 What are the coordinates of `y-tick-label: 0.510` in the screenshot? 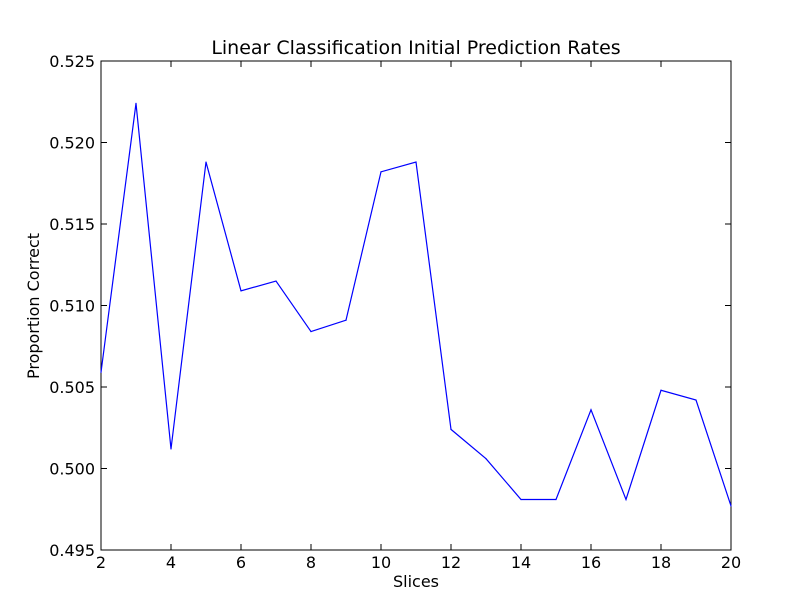 It's located at (72, 306).